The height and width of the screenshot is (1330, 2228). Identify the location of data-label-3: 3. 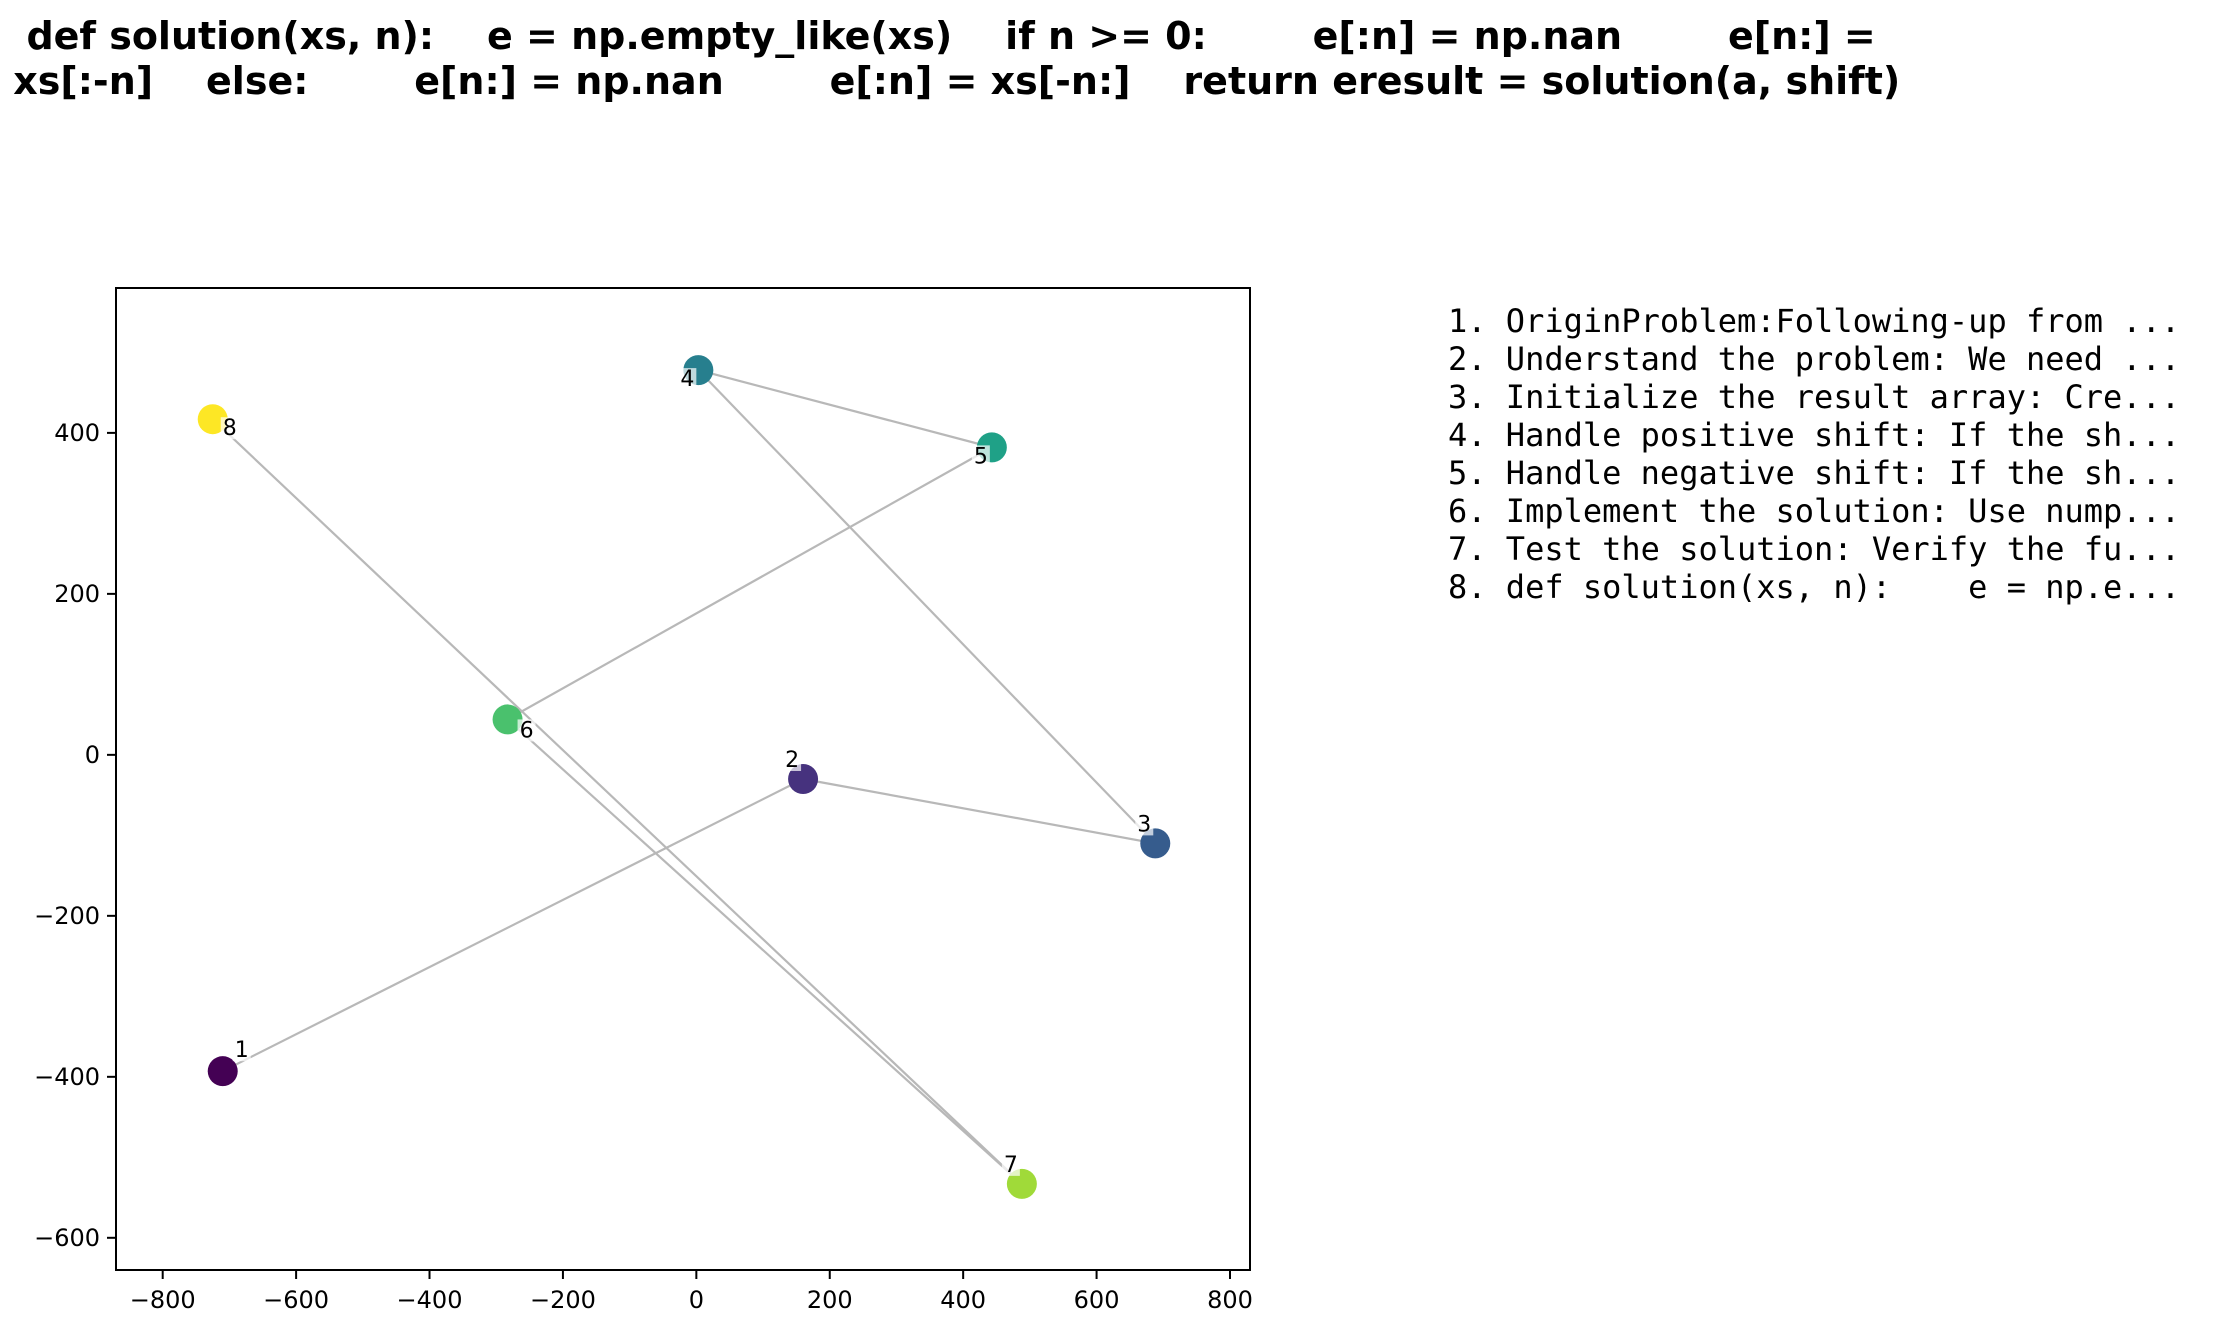
(1144, 824).